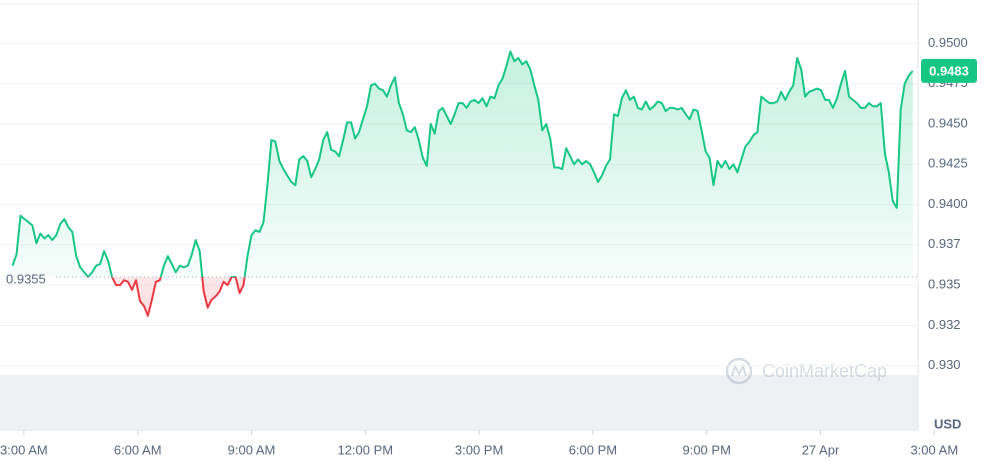 This screenshot has width=988, height=461. I want to click on x-tick-label: 27 Apr, so click(821, 449).